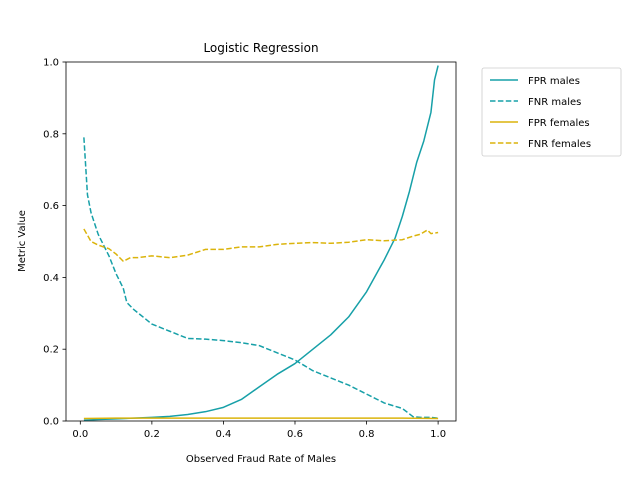 The image size is (640, 480). What do you see at coordinates (51, 206) in the screenshot?
I see `y-tick-label: 0.6` at bounding box center [51, 206].